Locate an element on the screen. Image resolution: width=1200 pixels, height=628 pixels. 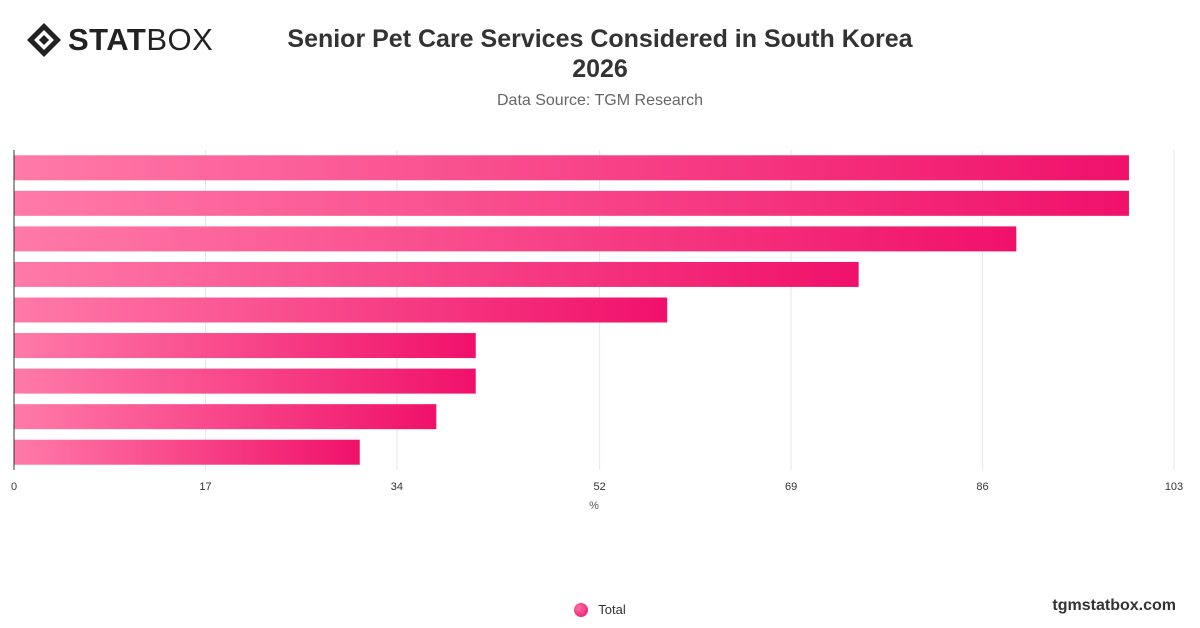
chart-subtitle: Data Source: TGM Research is located at coordinates (599, 100).